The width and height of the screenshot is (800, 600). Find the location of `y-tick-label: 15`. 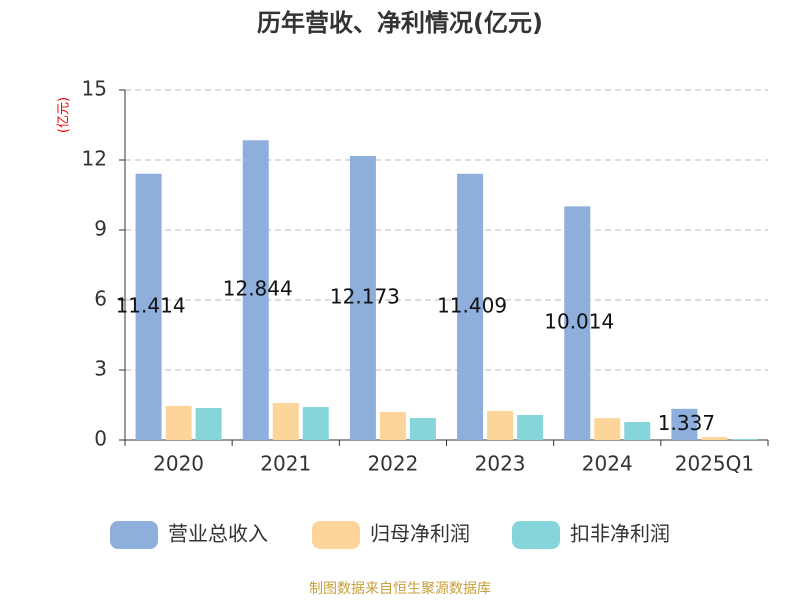

y-tick-label: 15 is located at coordinates (94, 89).